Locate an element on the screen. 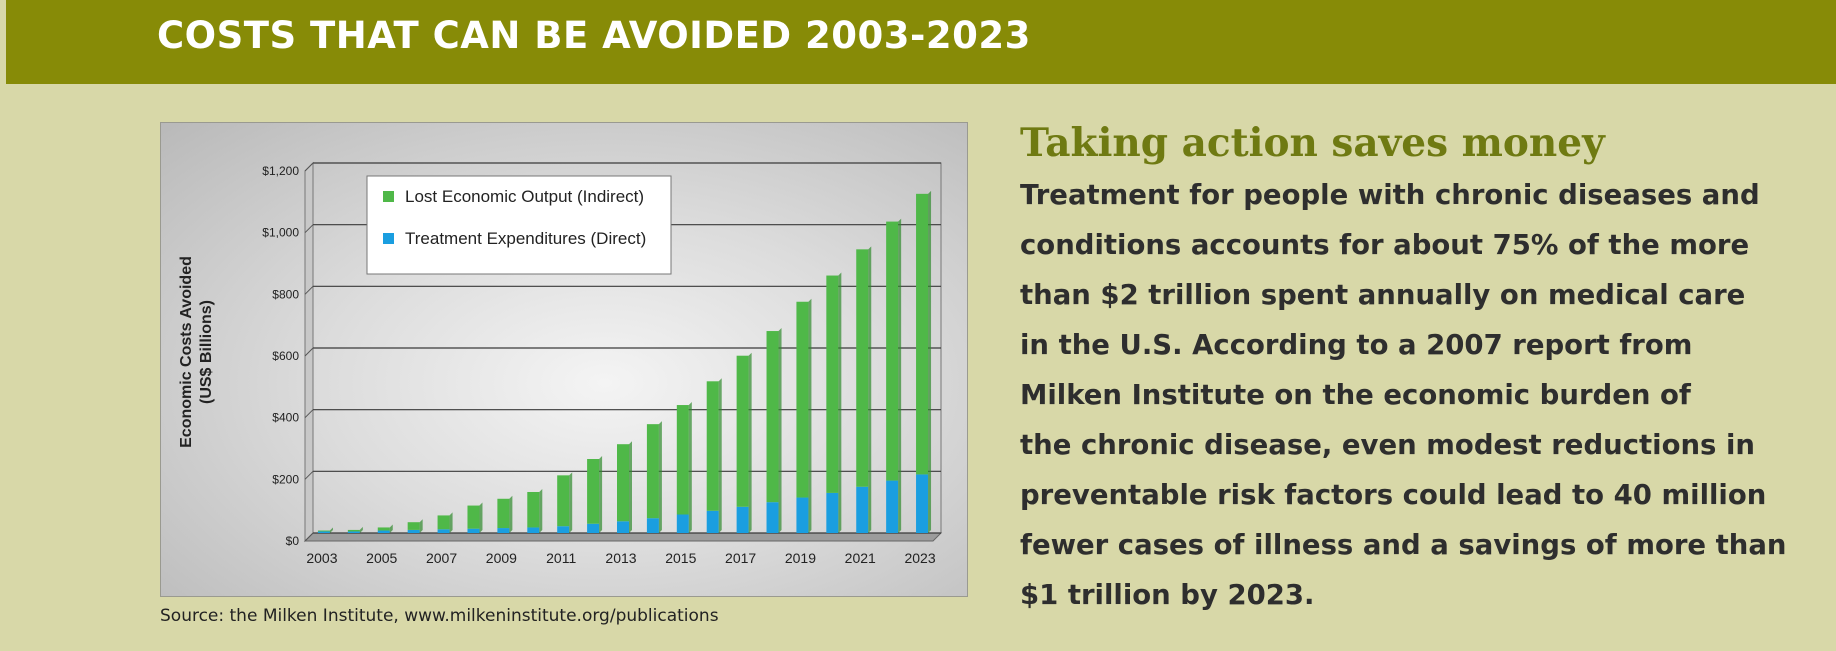  side-heading: Taking action saves money is located at coordinates (1312, 143).